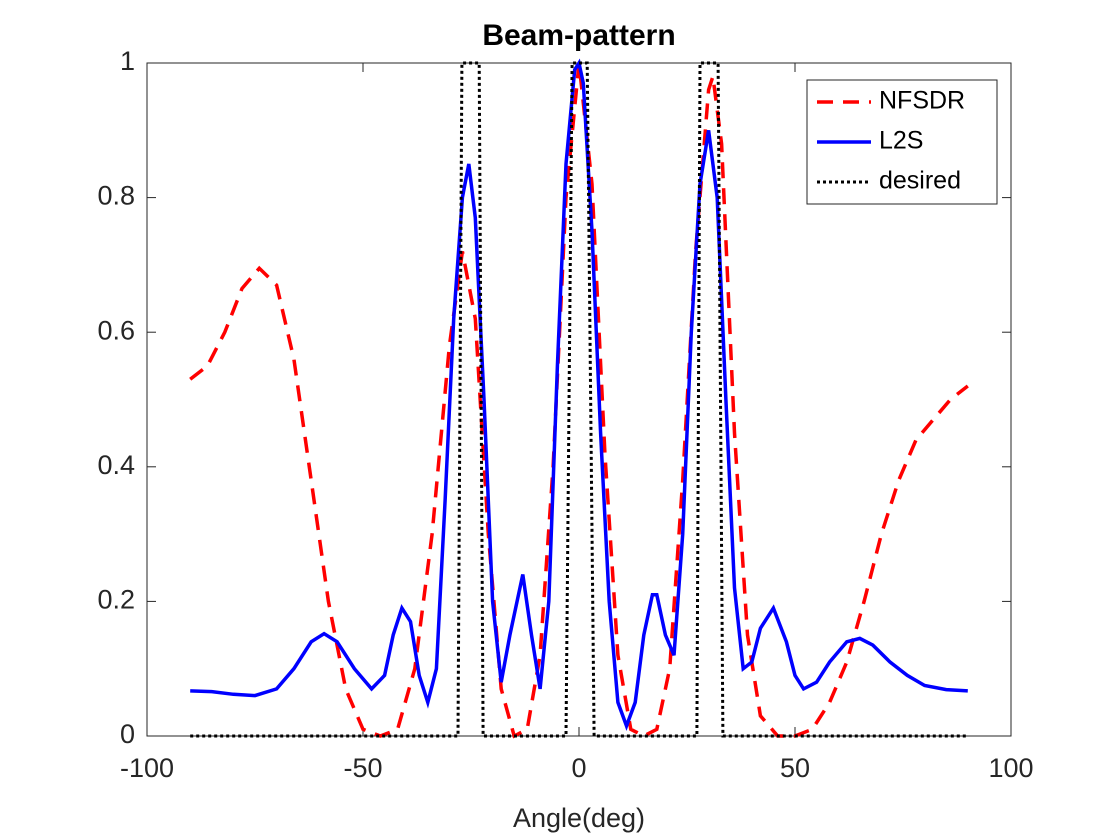  Describe the element at coordinates (362, 768) in the screenshot. I see `x-tick-label: -50` at that location.